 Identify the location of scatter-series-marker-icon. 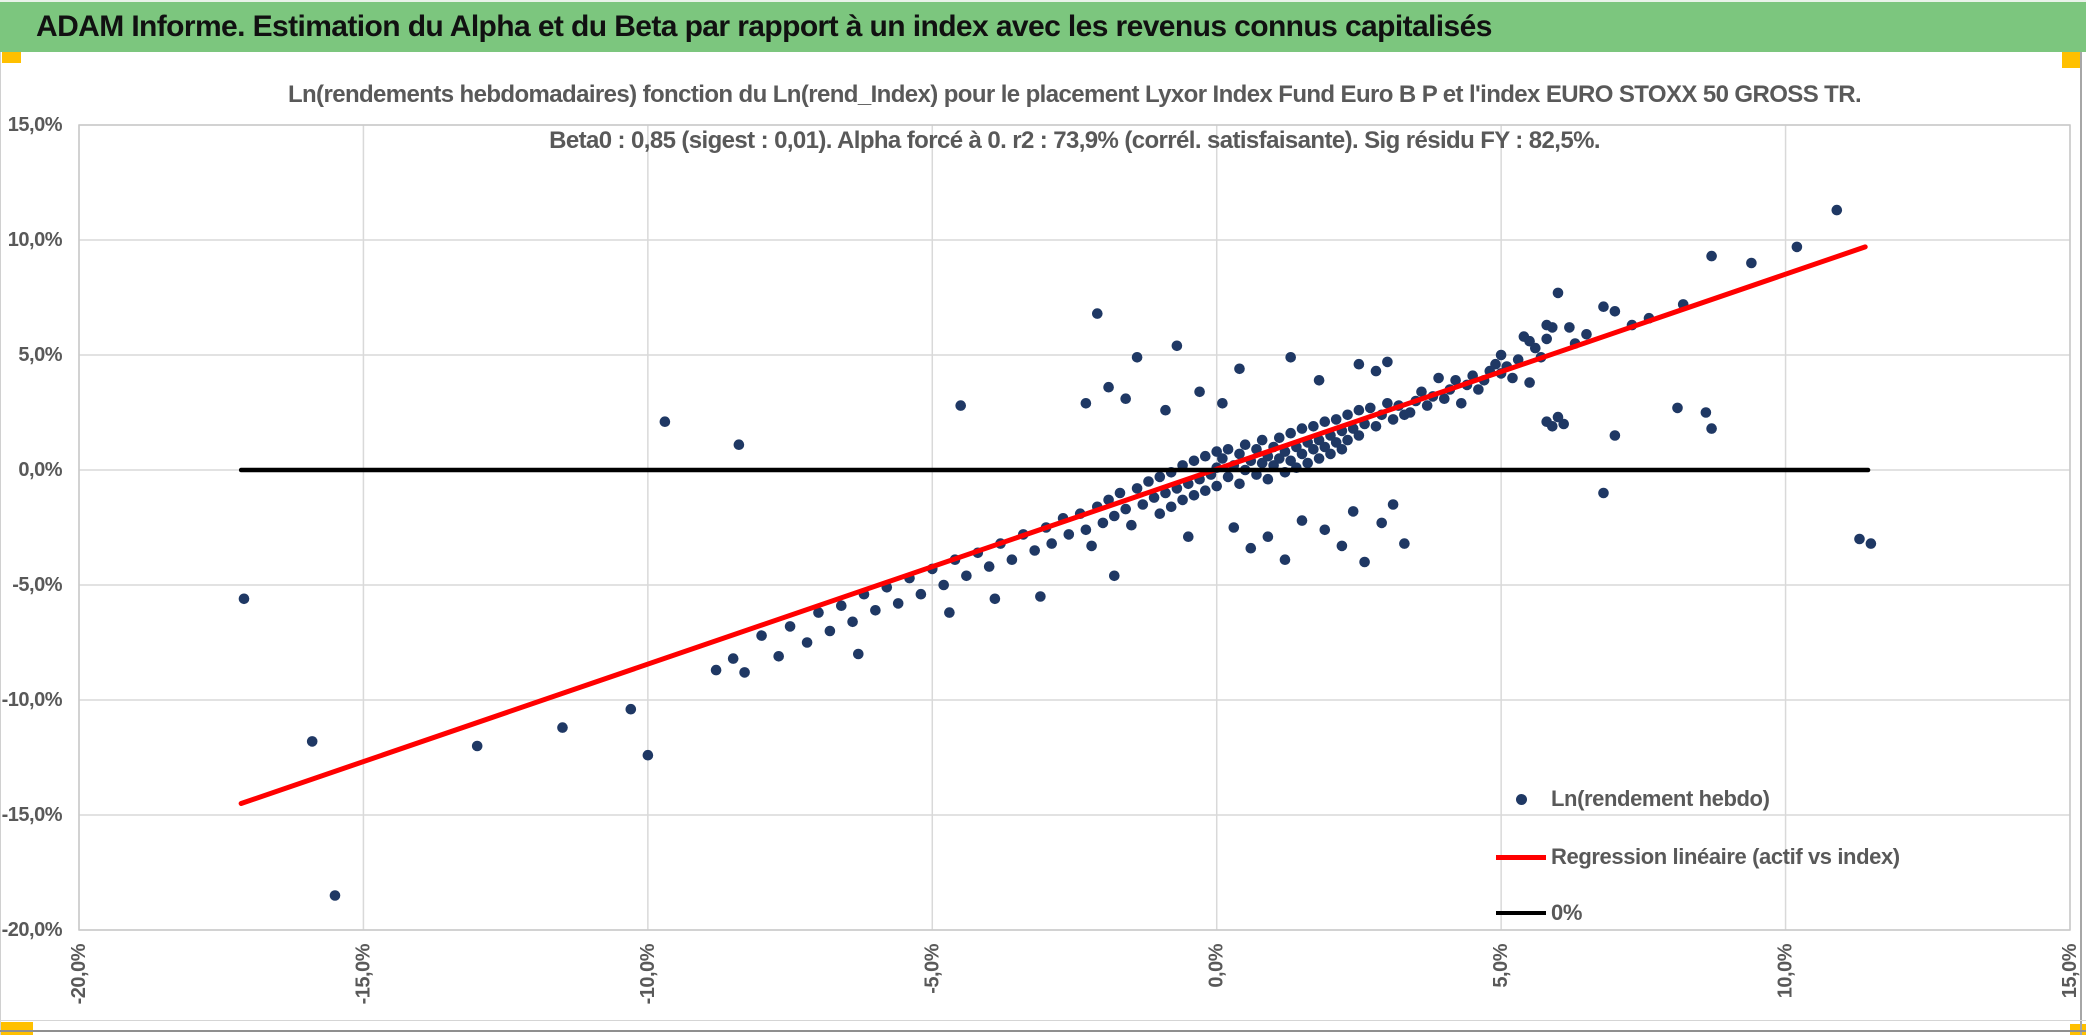
(1521, 799).